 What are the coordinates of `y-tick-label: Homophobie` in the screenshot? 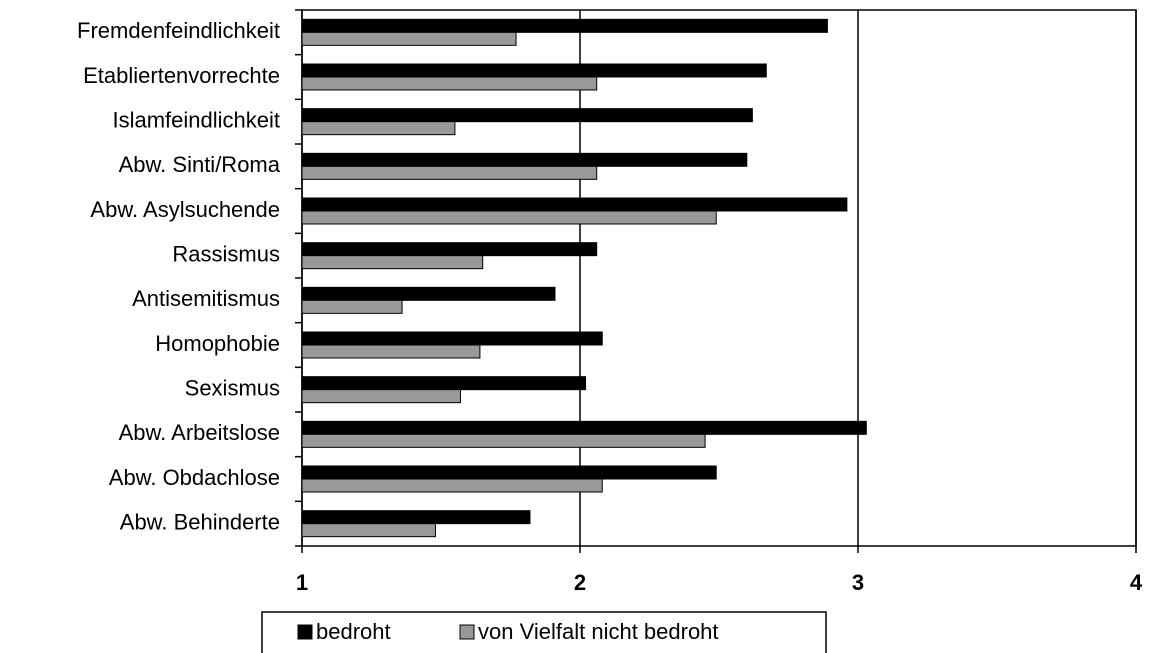 It's located at (217, 343).